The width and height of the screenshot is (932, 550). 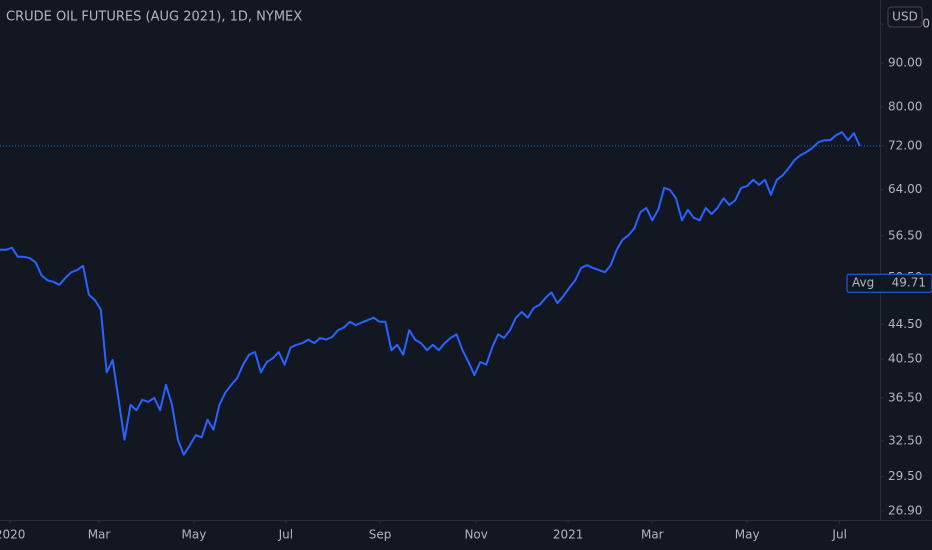 I want to click on y-tick-label: 36.50, so click(x=905, y=397).